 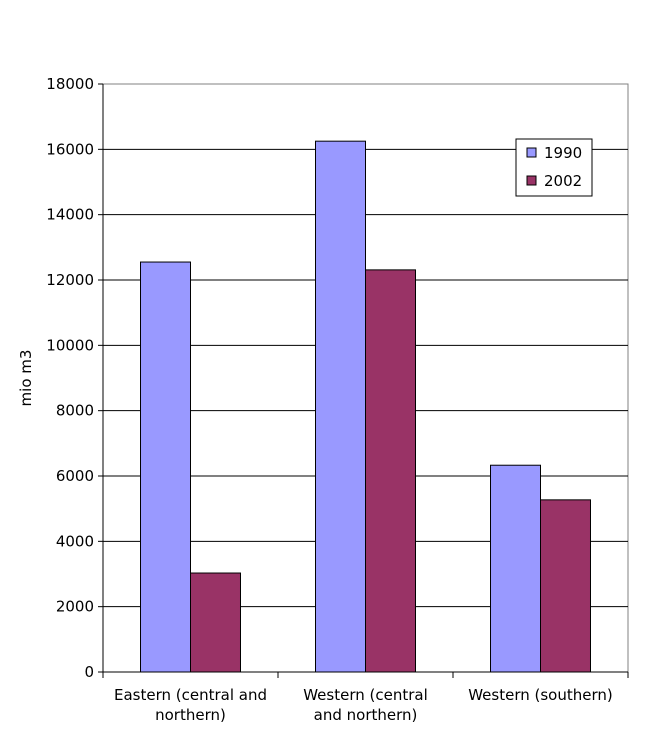 I want to click on y-tick-label: 14000, so click(x=70, y=215).